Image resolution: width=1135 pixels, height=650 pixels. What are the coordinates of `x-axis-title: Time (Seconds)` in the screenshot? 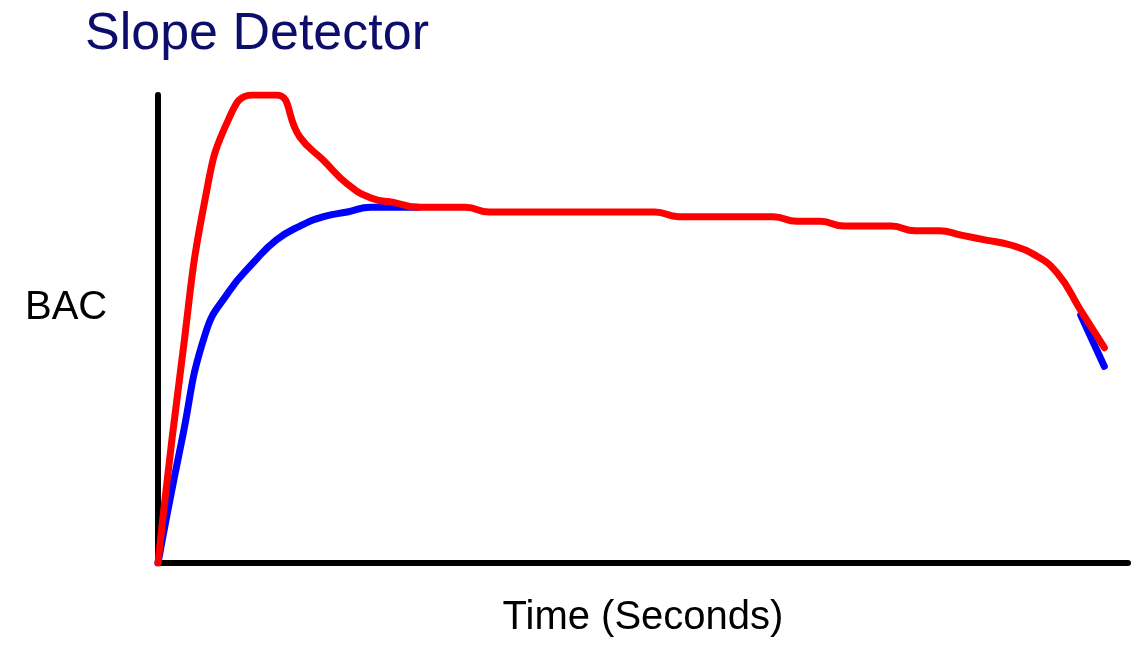 It's located at (643, 615).